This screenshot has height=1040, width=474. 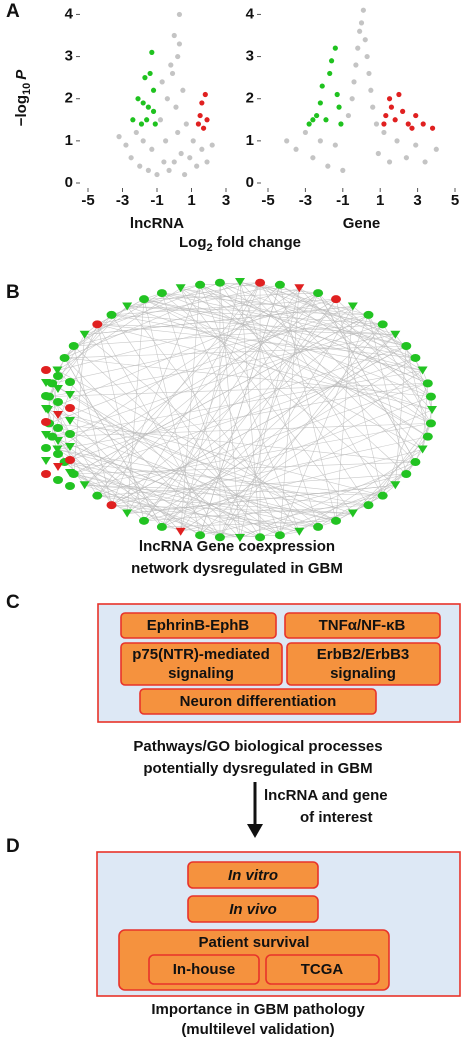 I want to click on caption: Pathways/GO biological processes, so click(x=257, y=746).